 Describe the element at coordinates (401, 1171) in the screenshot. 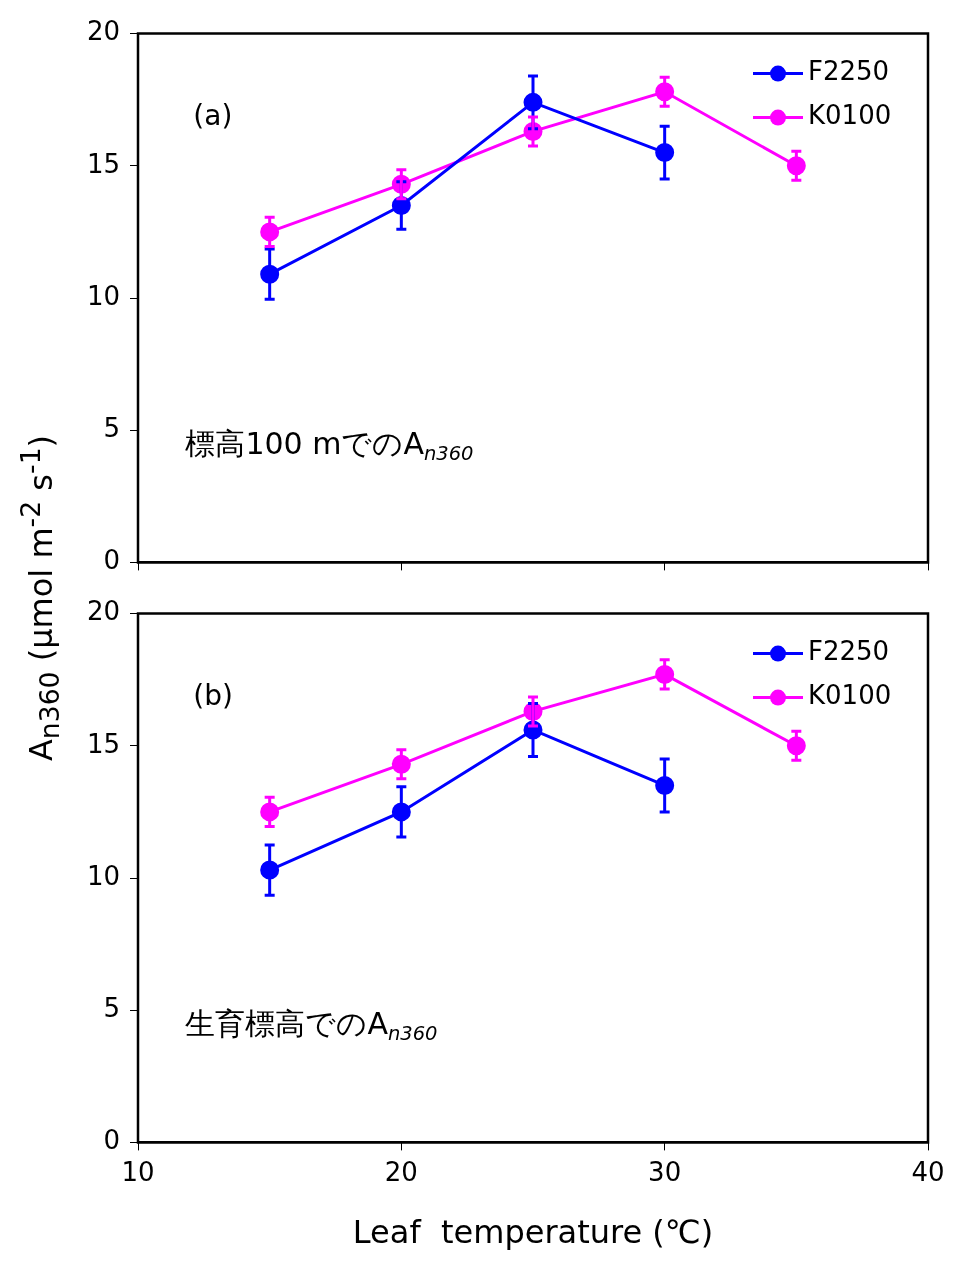

I see `x-tick-label: 20` at that location.